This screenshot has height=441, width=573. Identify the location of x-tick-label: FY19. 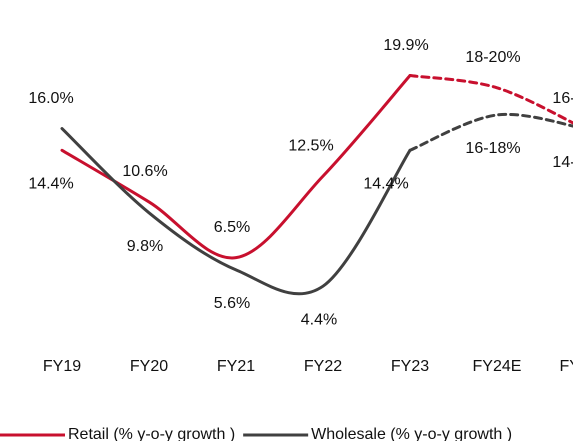
(62, 366).